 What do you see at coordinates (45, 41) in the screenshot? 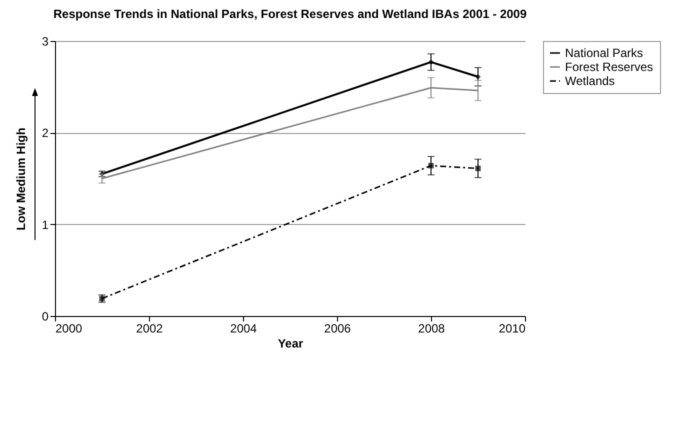
I see `y-tick-label: 3` at bounding box center [45, 41].